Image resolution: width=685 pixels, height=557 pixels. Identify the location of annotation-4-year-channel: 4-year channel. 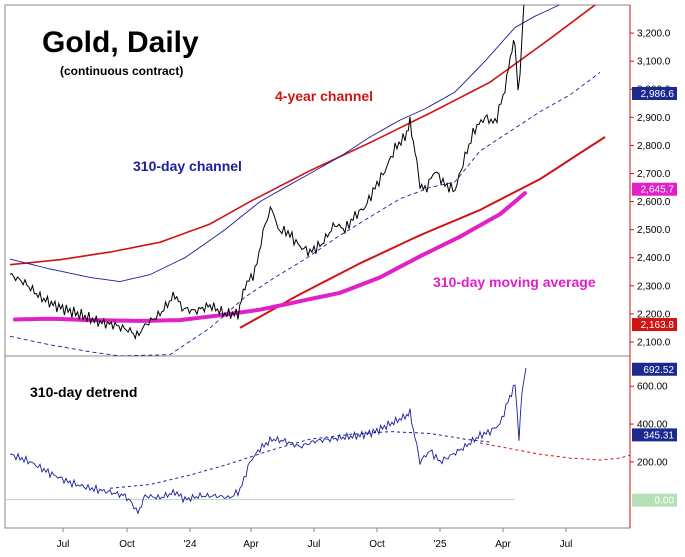
(324, 96).